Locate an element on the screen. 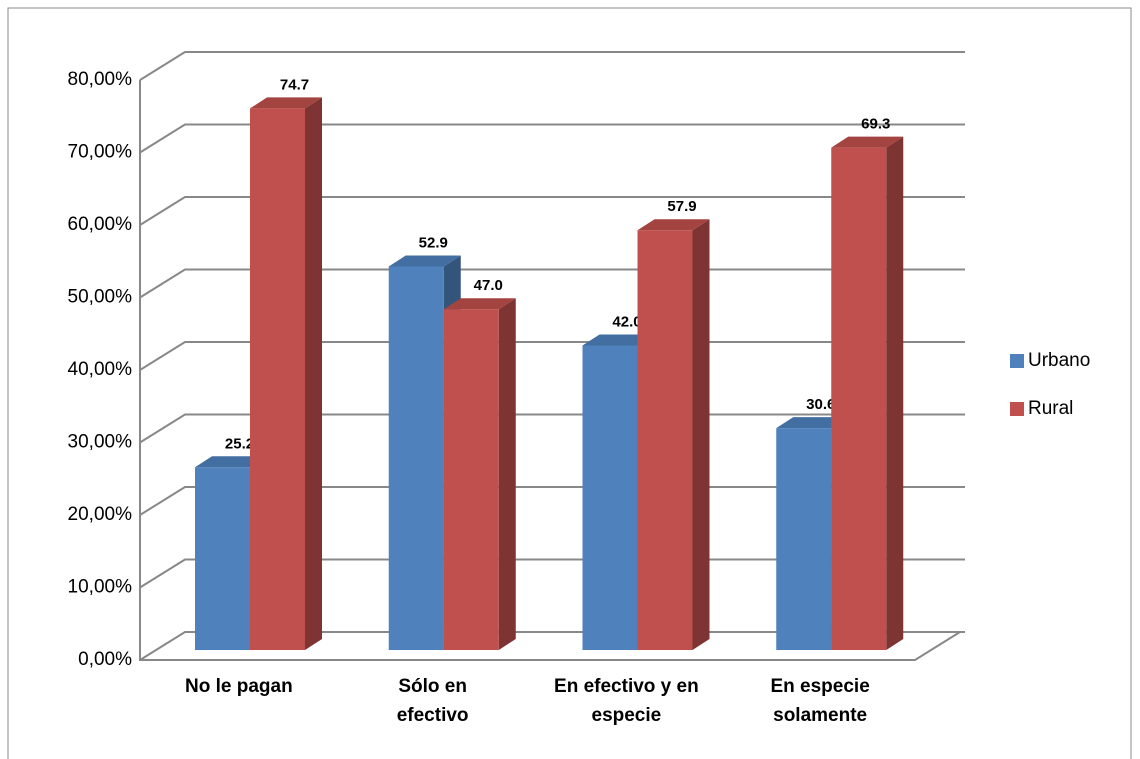  y-tick-label: 80,00% is located at coordinates (100, 79).